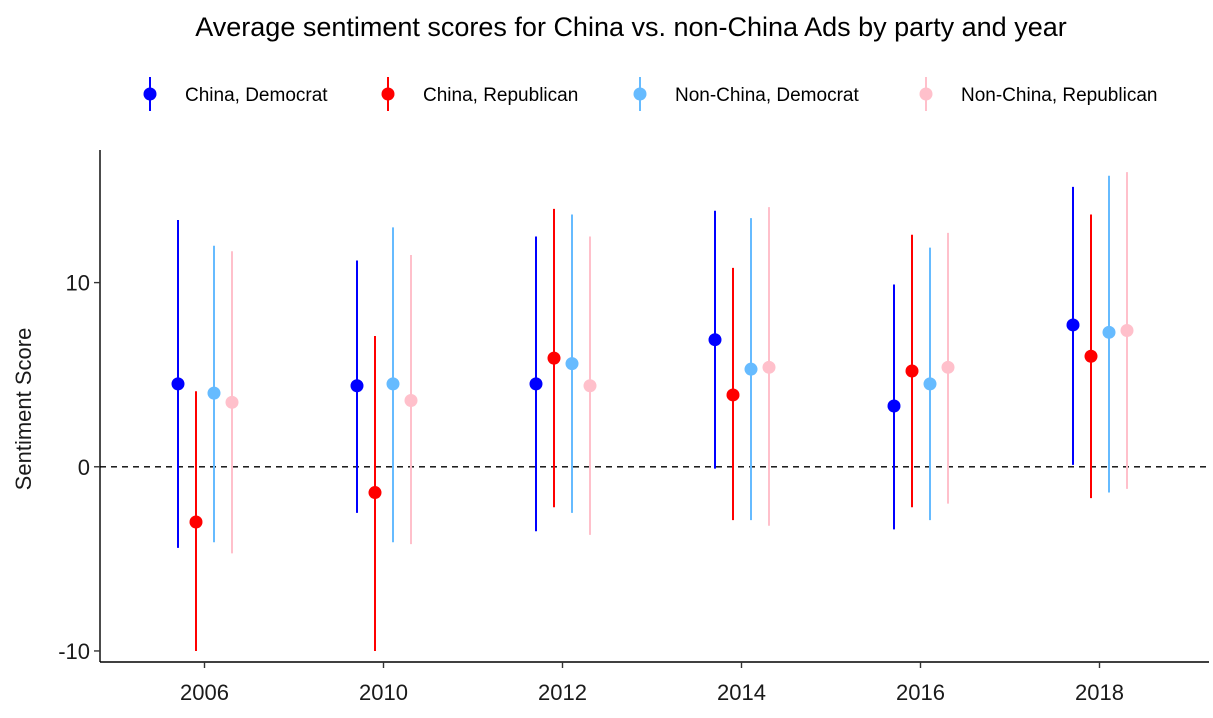  I want to click on point-china-republican-2012, so click(554, 358).